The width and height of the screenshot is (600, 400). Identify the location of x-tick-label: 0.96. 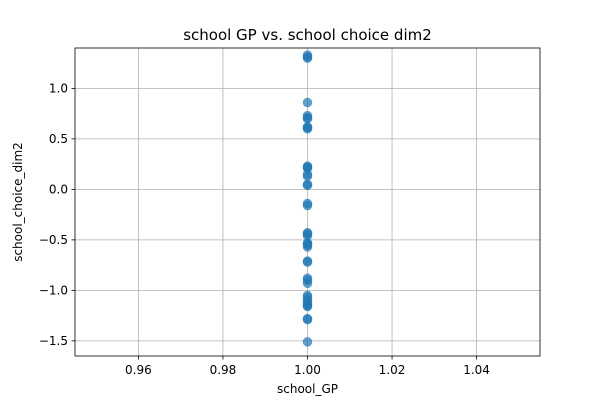
(138, 370).